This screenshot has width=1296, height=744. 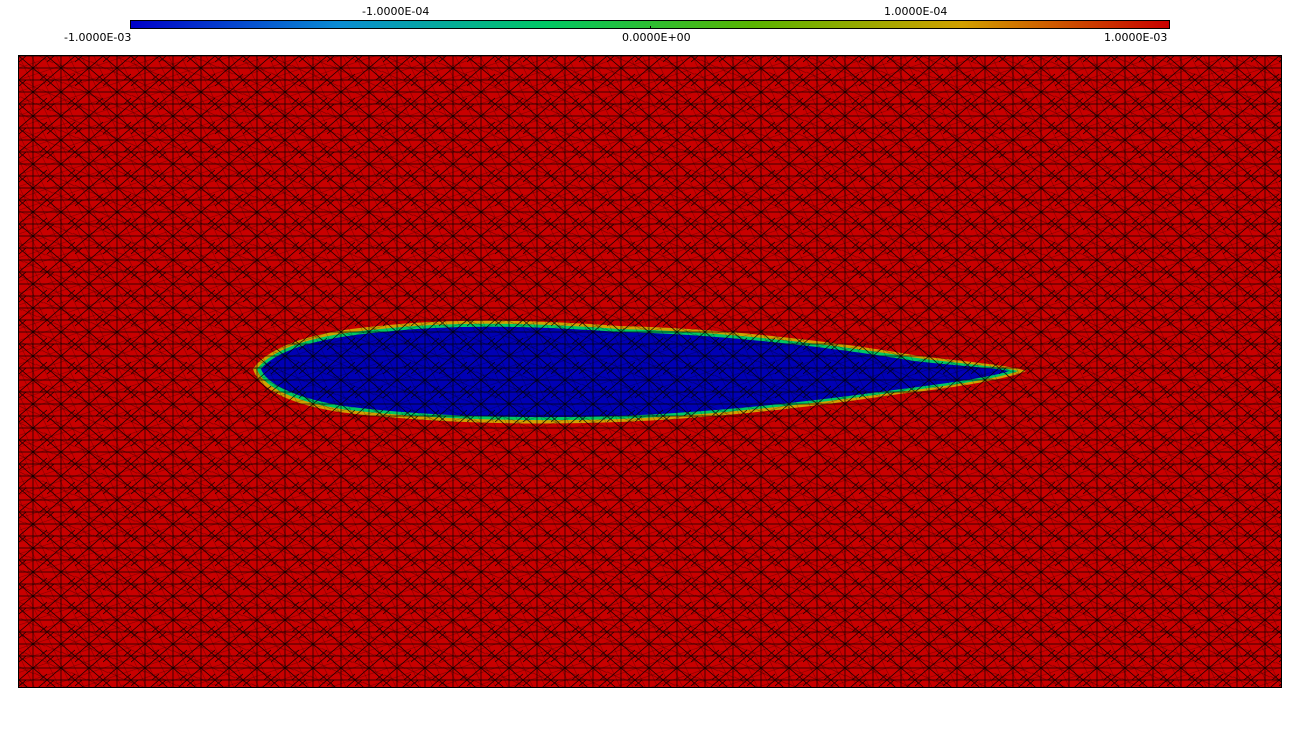 What do you see at coordinates (916, 11) in the screenshot?
I see `colorbar-label-pos-small: 1.0000E-04` at bounding box center [916, 11].